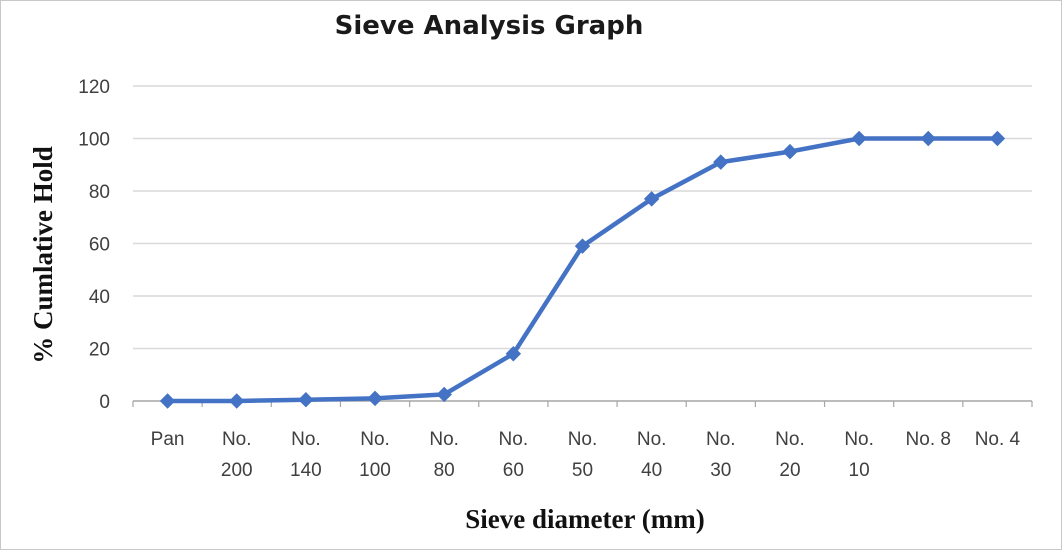 The height and width of the screenshot is (550, 1062). I want to click on x-tick-label: No. 8, so click(928, 439).